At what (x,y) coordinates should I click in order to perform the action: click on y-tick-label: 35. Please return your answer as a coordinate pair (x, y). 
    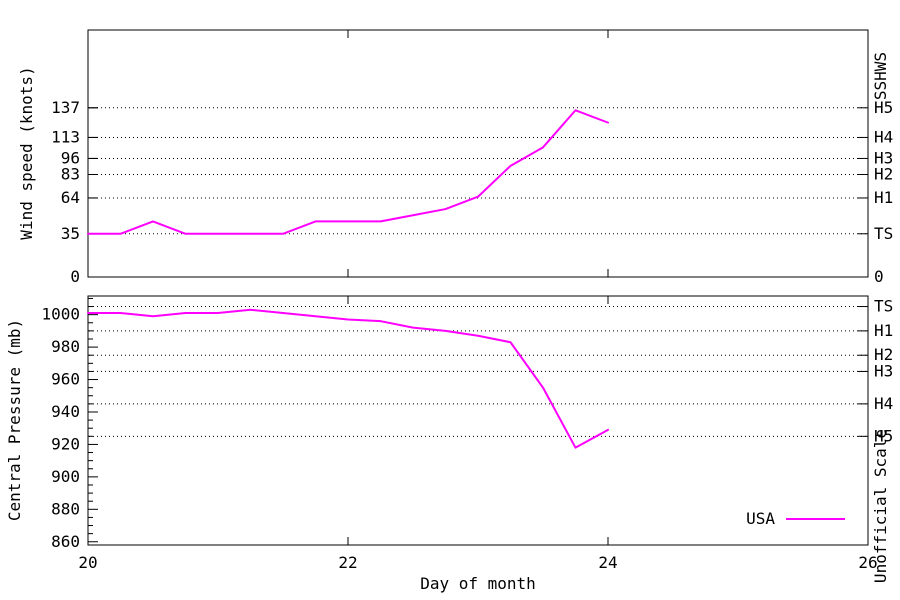
    Looking at the image, I should click on (70, 233).